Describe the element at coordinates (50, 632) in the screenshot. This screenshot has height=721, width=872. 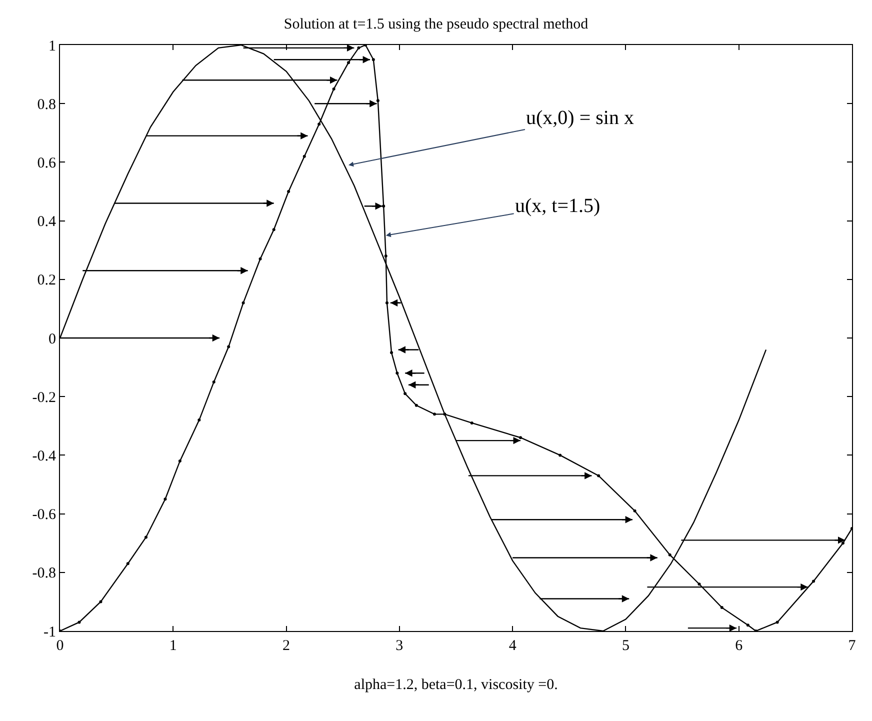
I see `y-tick-label: -1` at that location.